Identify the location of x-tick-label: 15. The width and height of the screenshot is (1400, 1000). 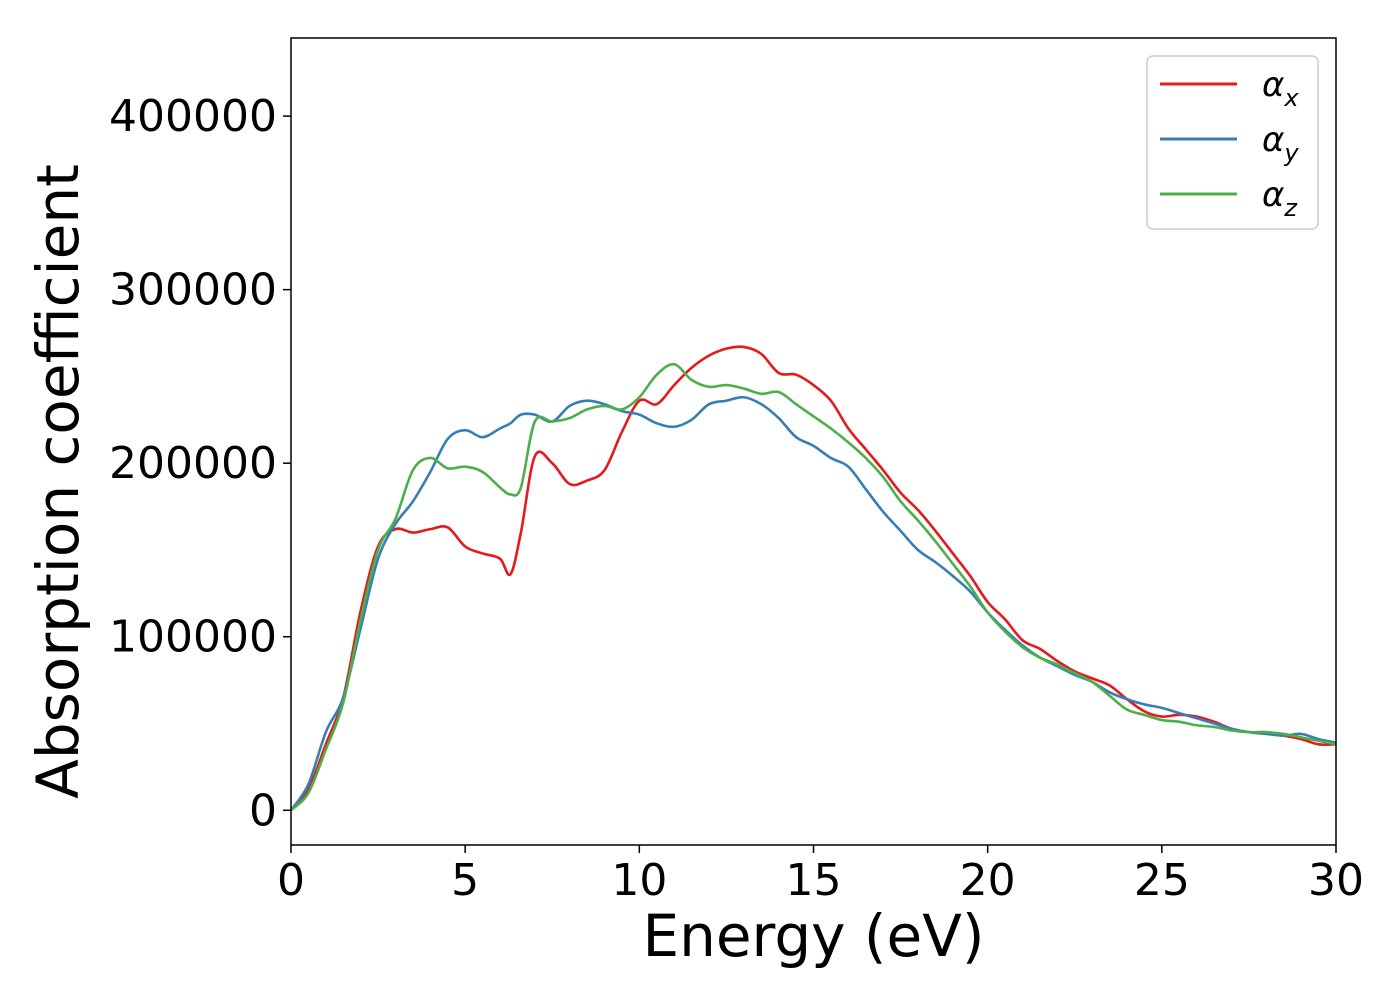
(814, 880).